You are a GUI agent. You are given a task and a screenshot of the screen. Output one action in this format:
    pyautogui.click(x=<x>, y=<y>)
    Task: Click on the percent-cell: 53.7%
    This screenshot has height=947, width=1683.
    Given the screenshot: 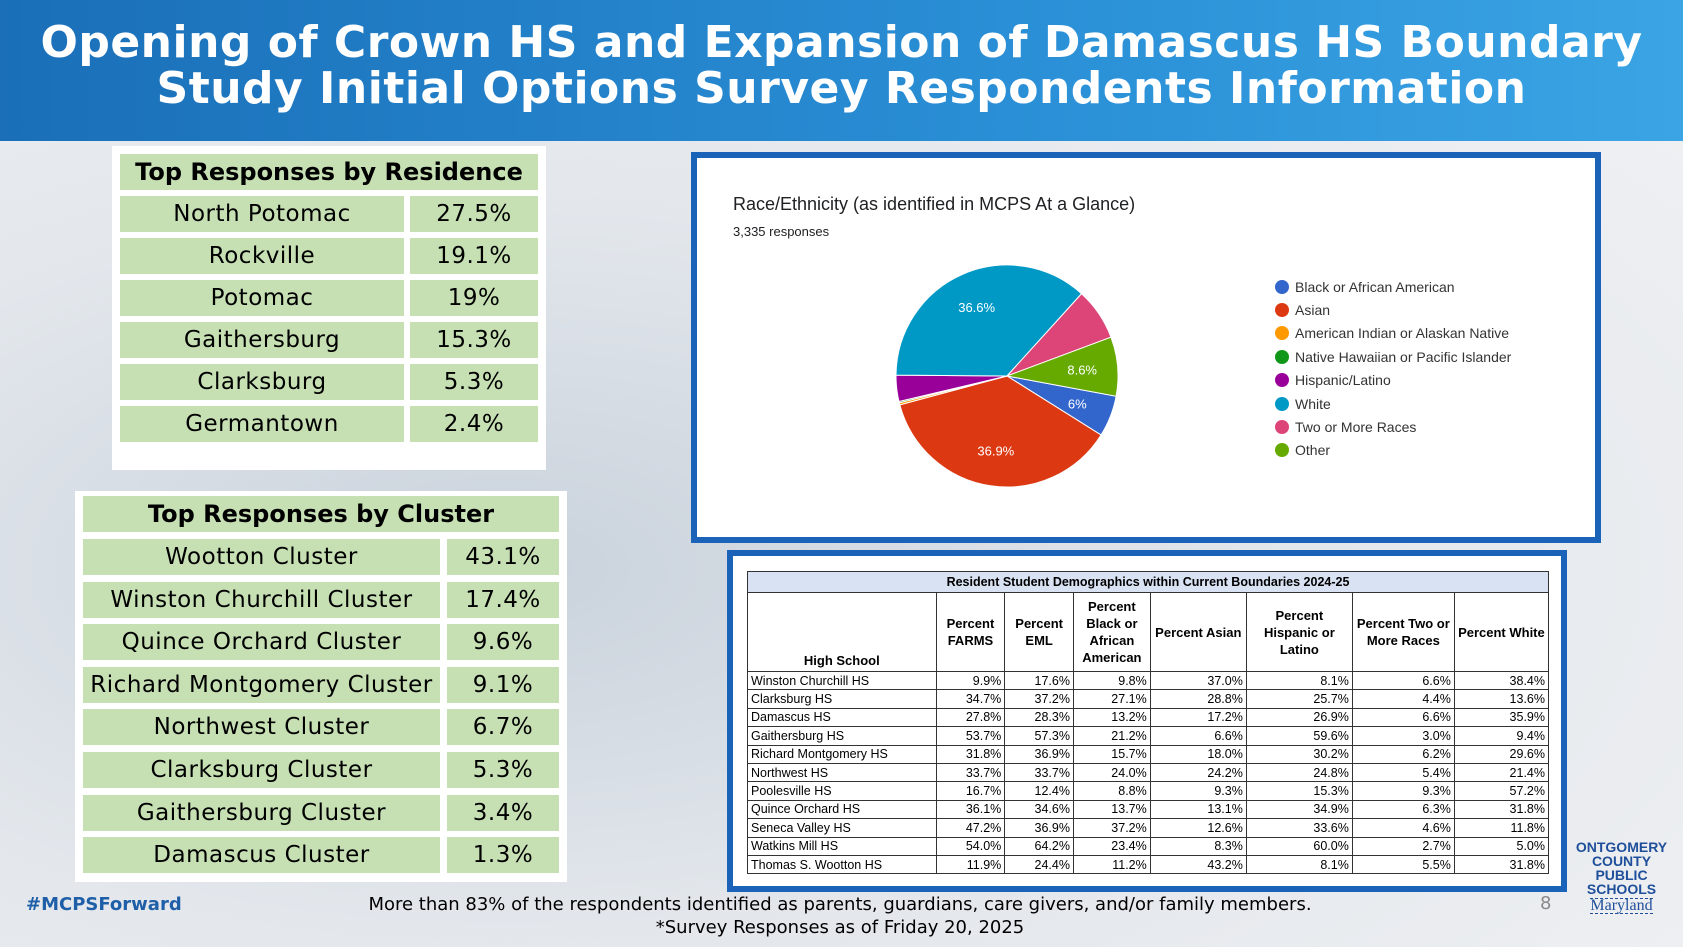 What is the action you would take?
    pyautogui.click(x=970, y=736)
    